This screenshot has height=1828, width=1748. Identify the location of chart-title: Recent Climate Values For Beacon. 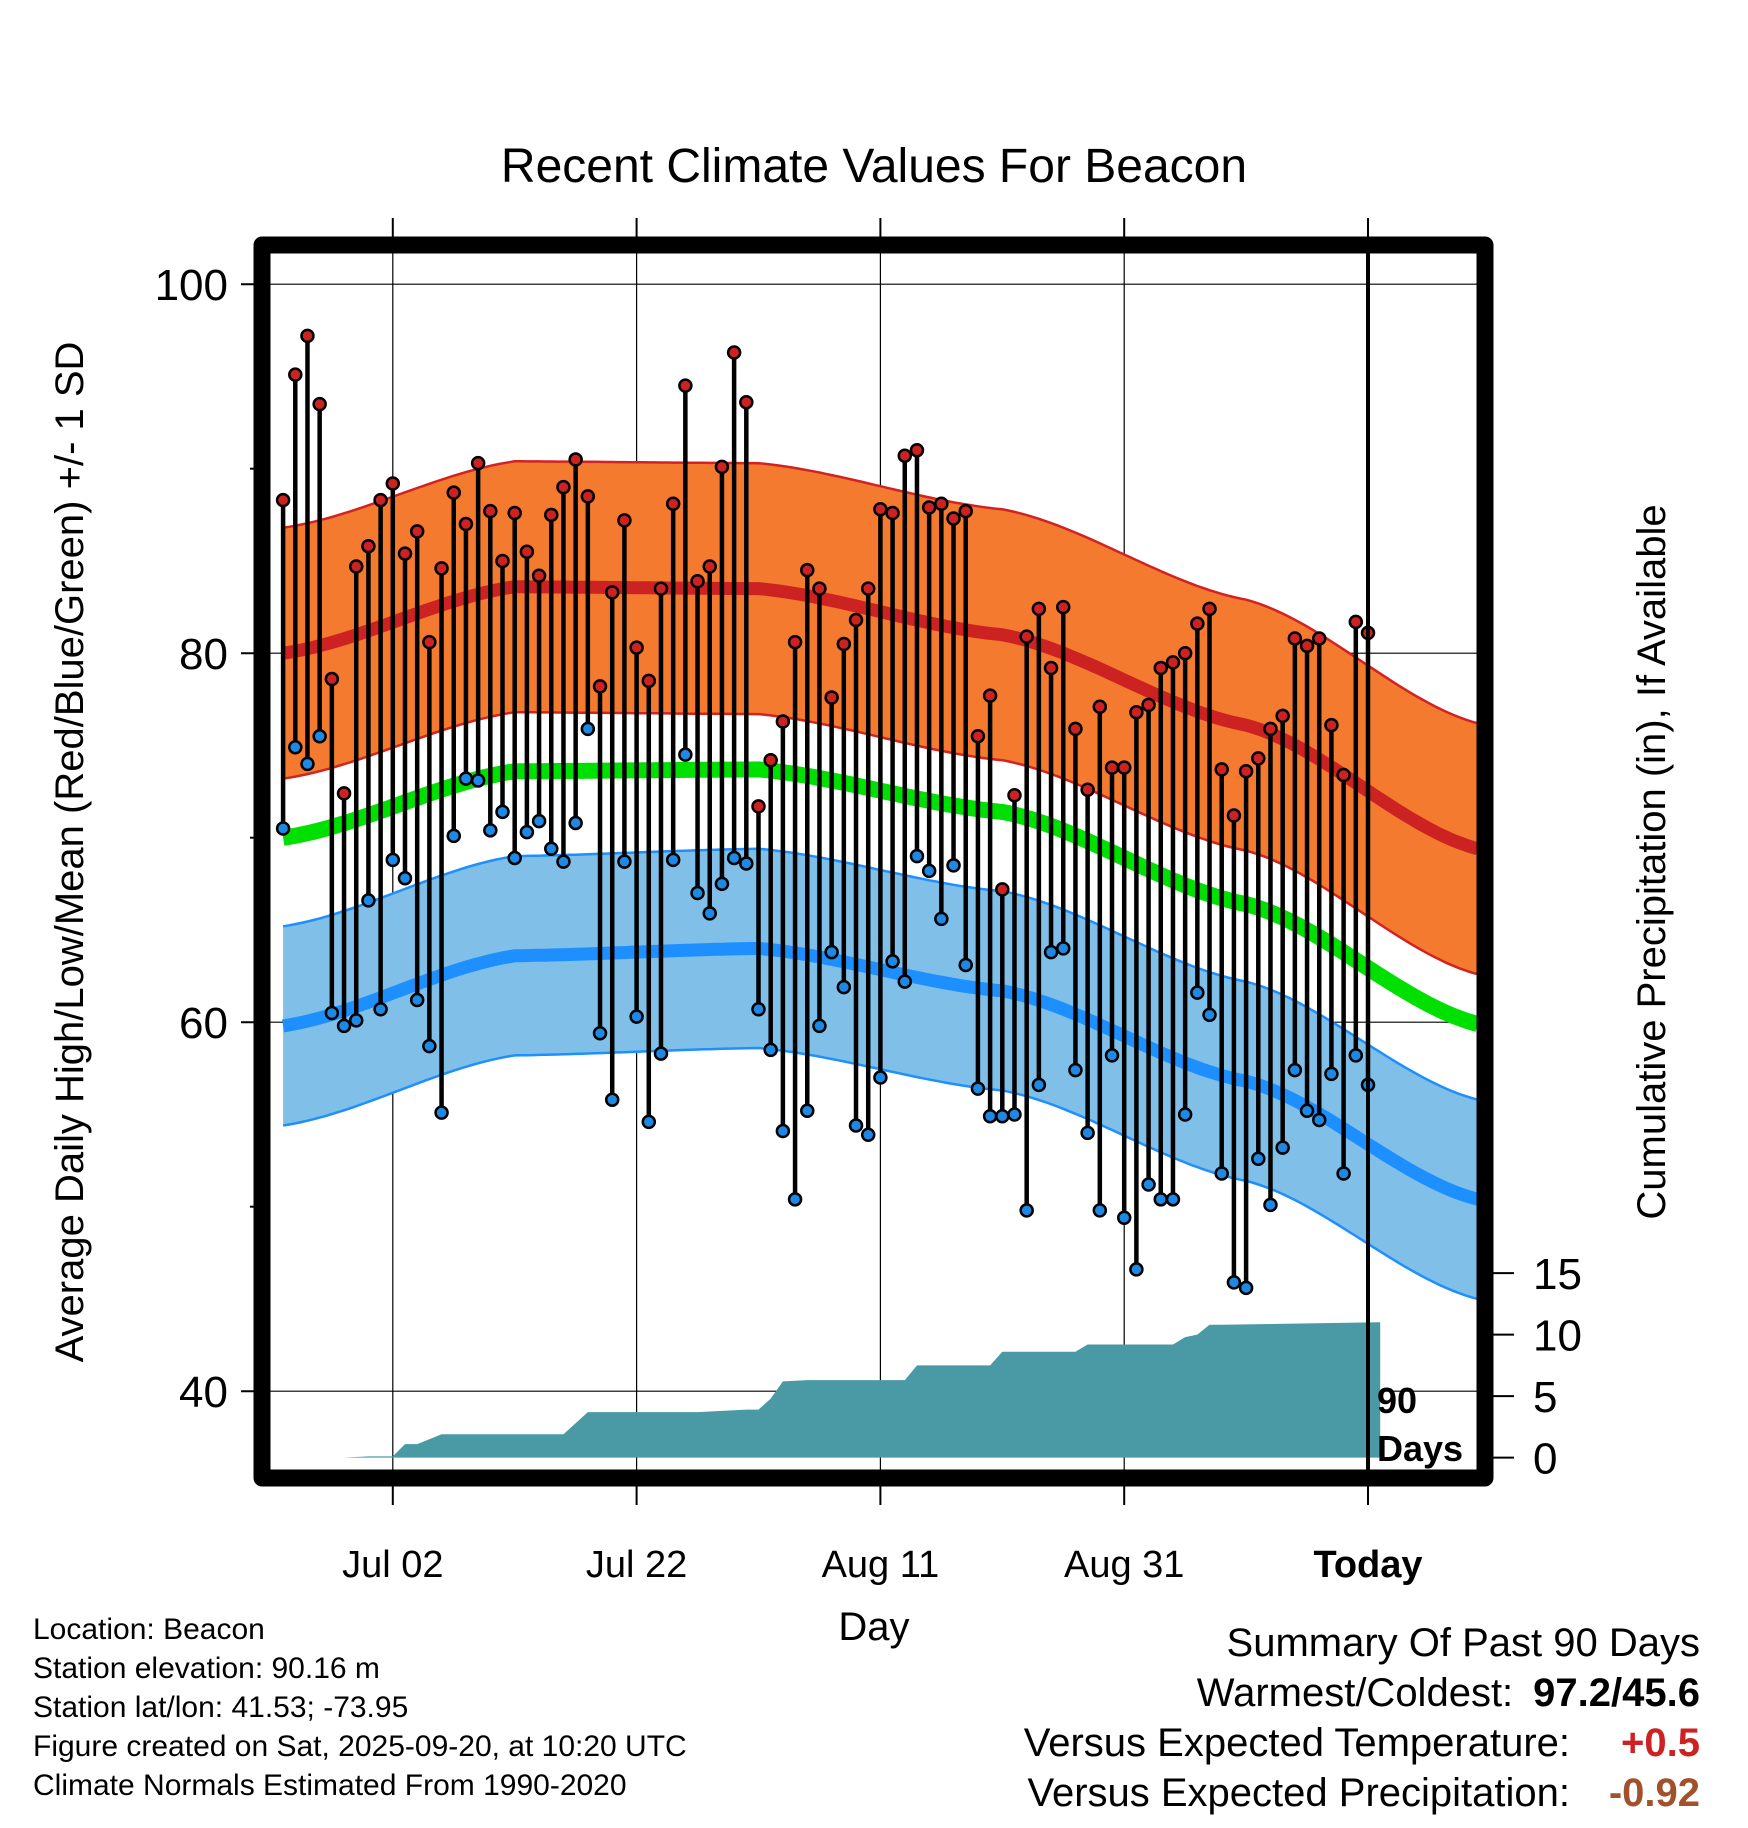
(874, 166).